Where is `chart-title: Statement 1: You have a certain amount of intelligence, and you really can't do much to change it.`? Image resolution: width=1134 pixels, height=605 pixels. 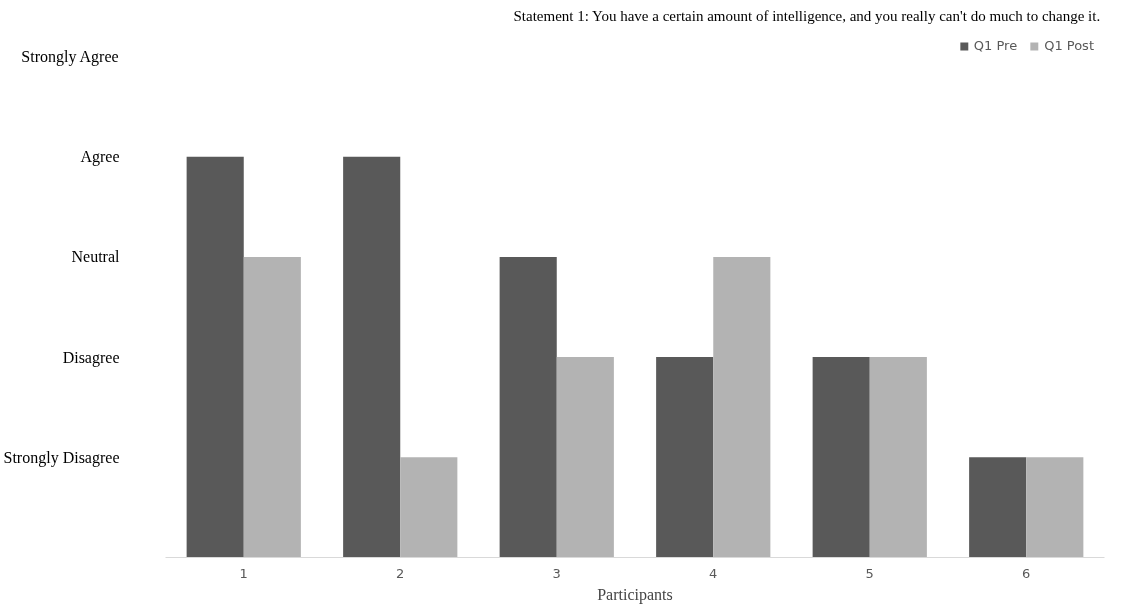
chart-title: Statement 1: You have a certain amount of intelligence, and you really can't do much to change it. is located at coordinates (807, 15).